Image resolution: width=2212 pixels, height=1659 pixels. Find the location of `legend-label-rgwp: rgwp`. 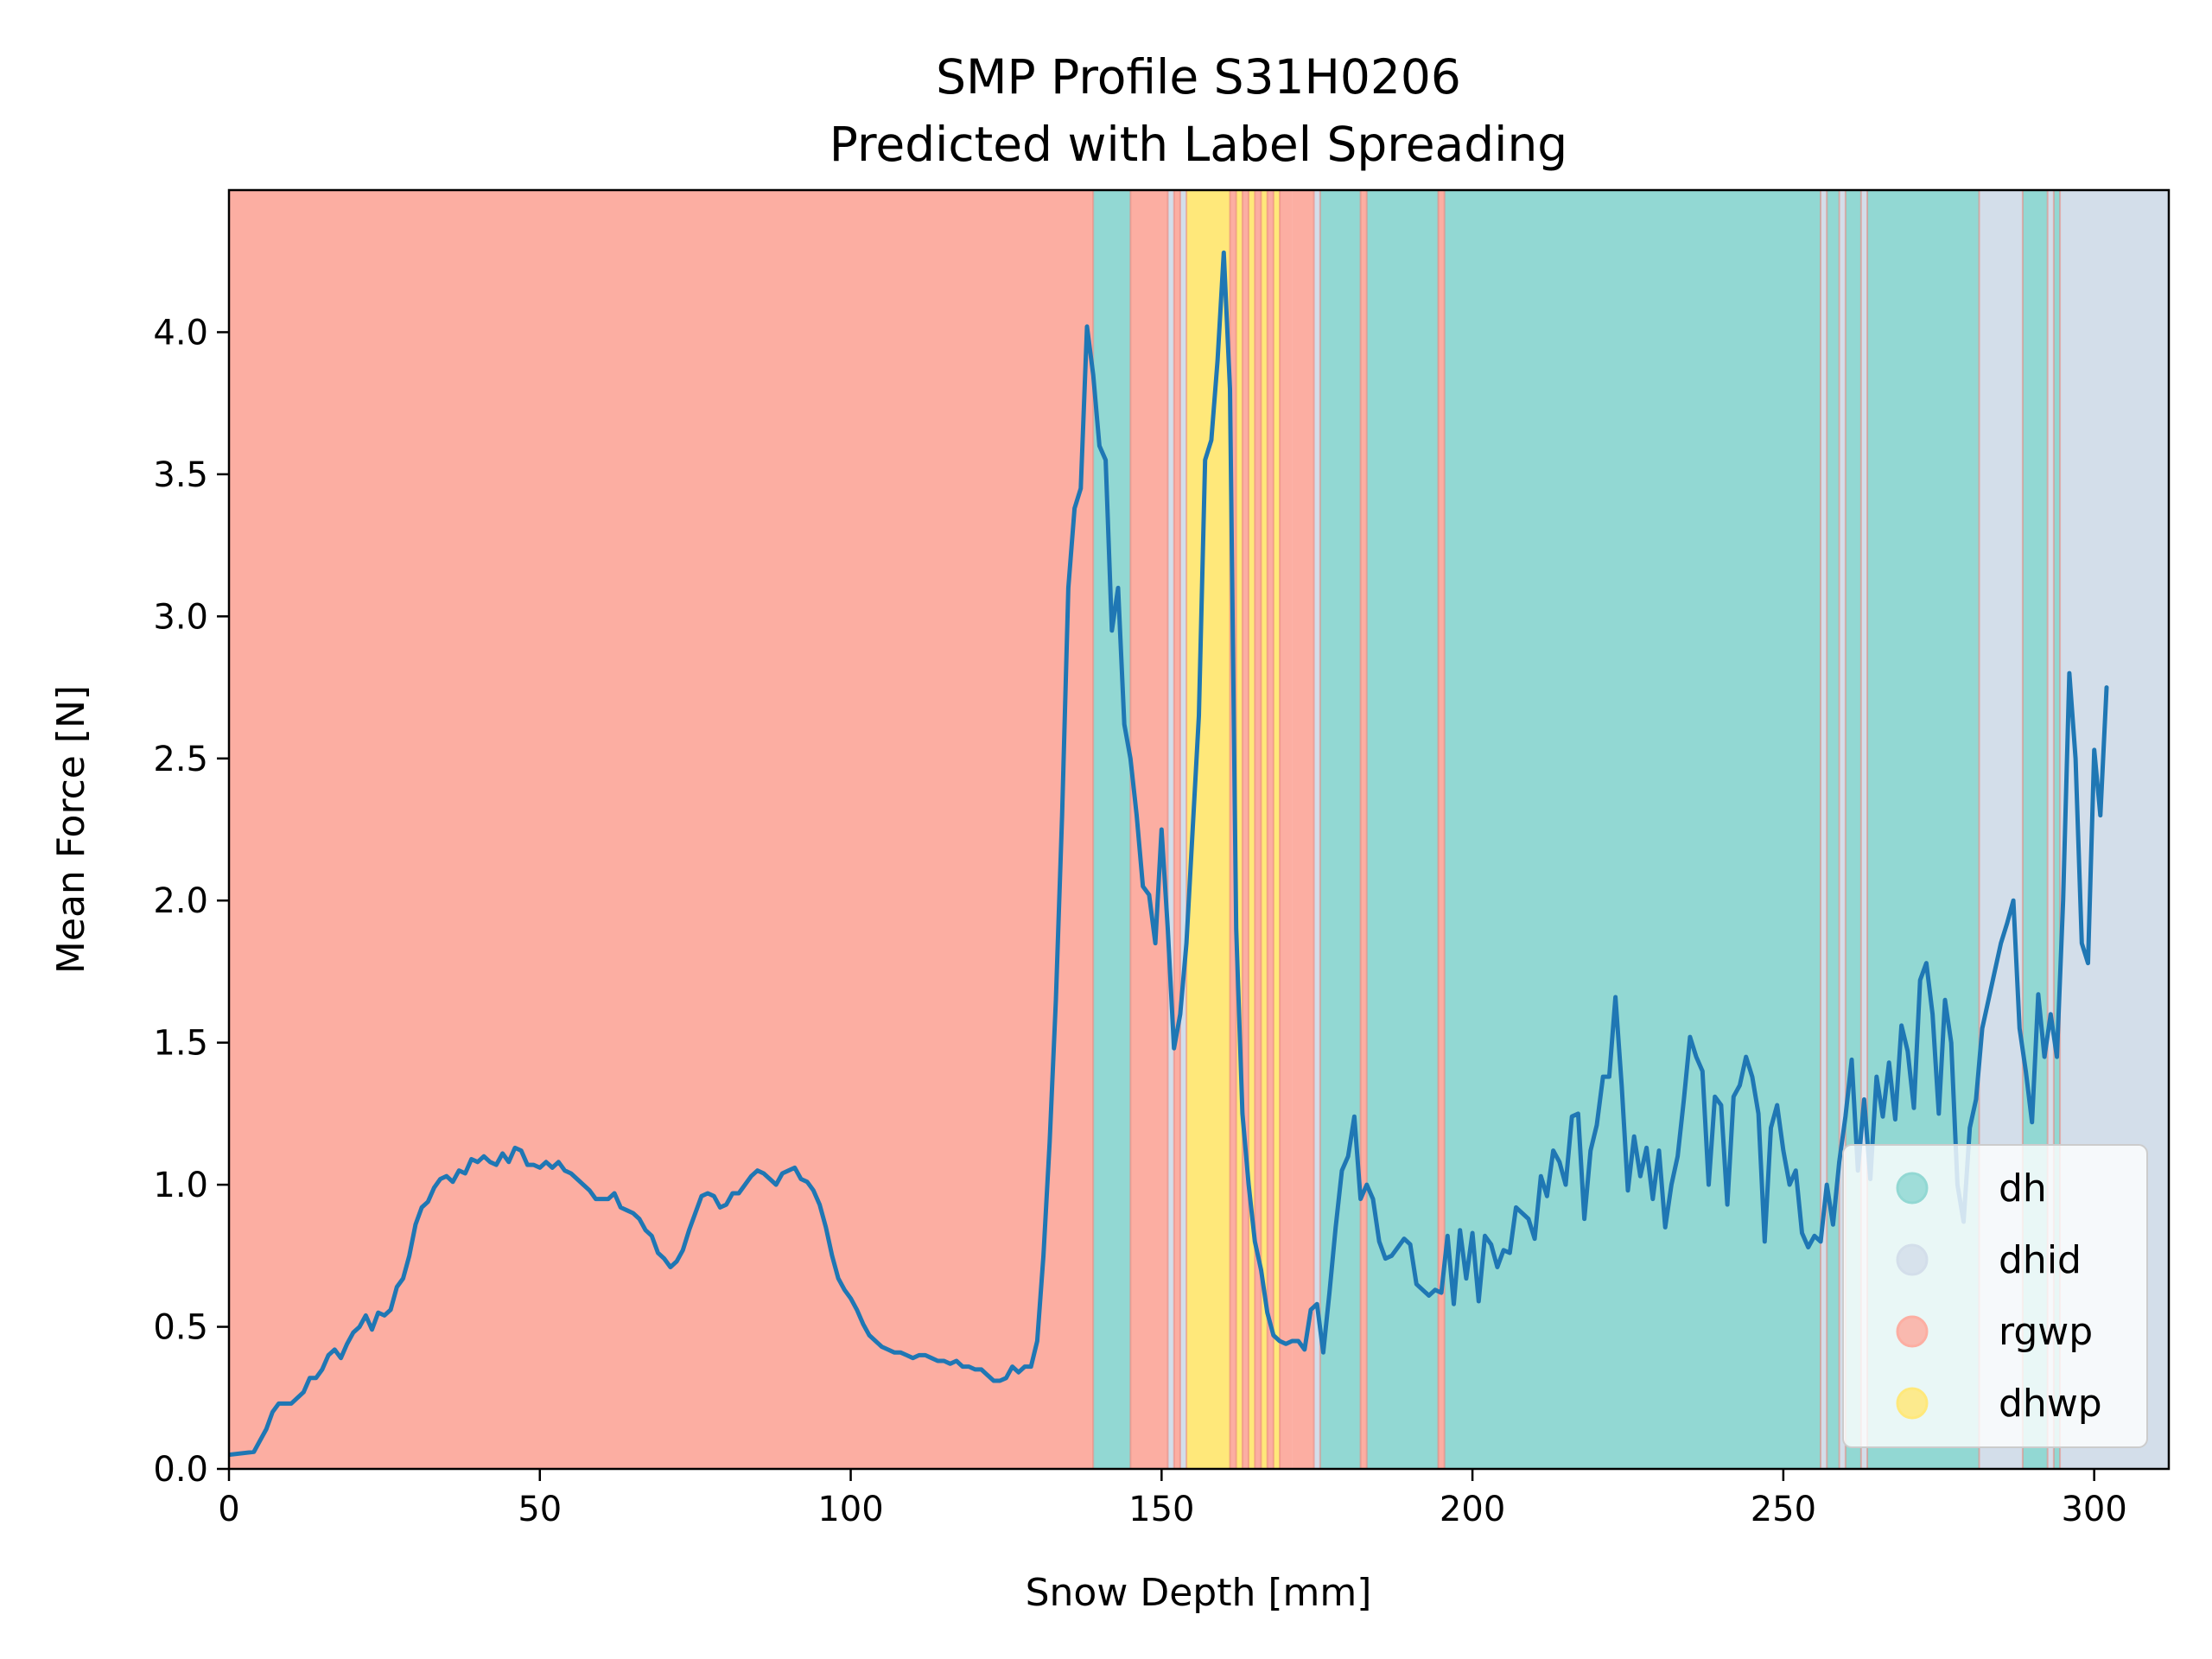

legend-label-rgwp: rgwp is located at coordinates (2046, 1332).